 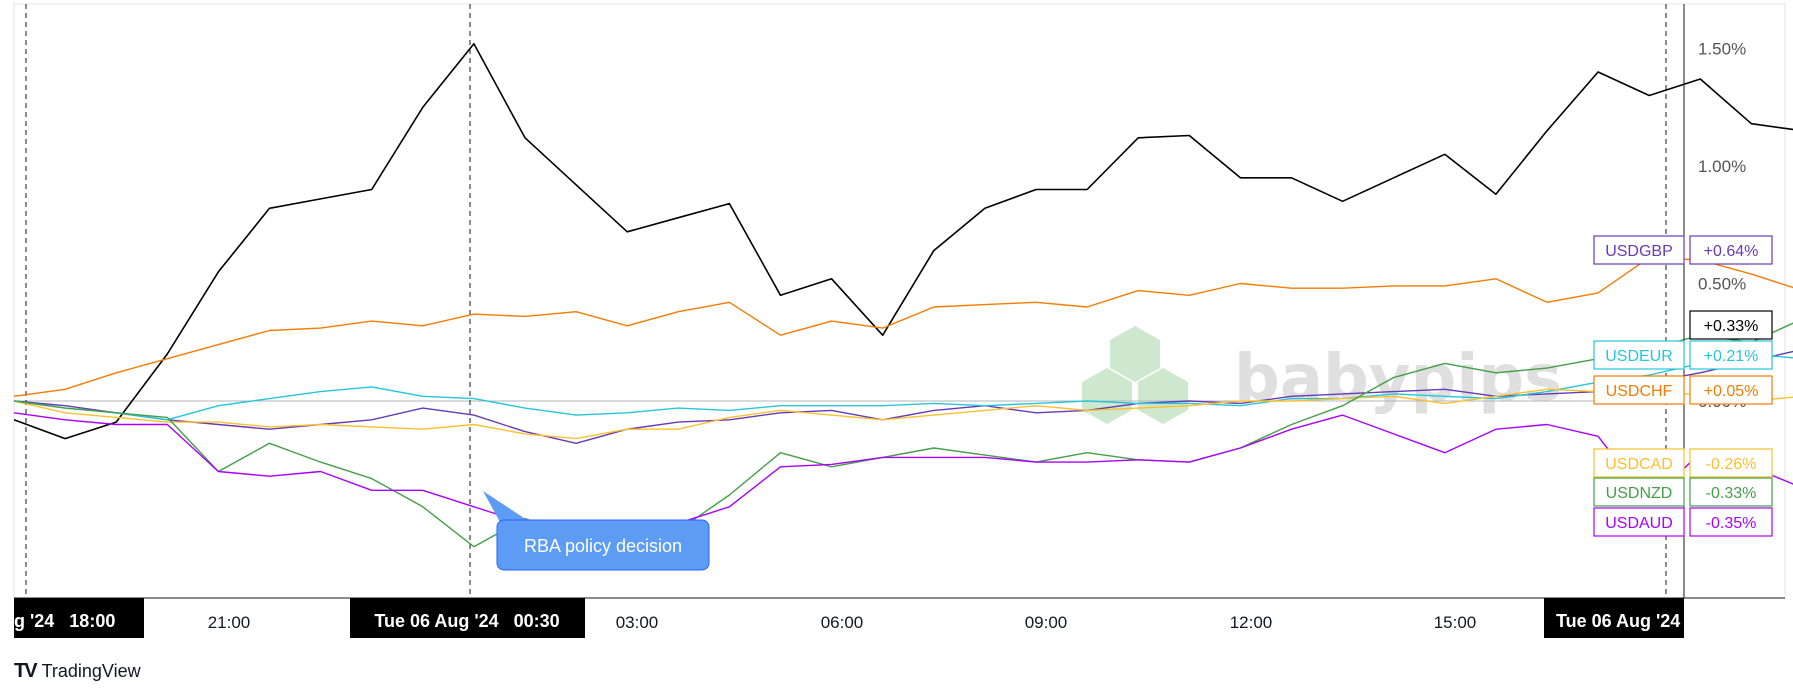 I want to click on x-end-label-group: Tue 06 Aug '24, so click(x=1614, y=618).